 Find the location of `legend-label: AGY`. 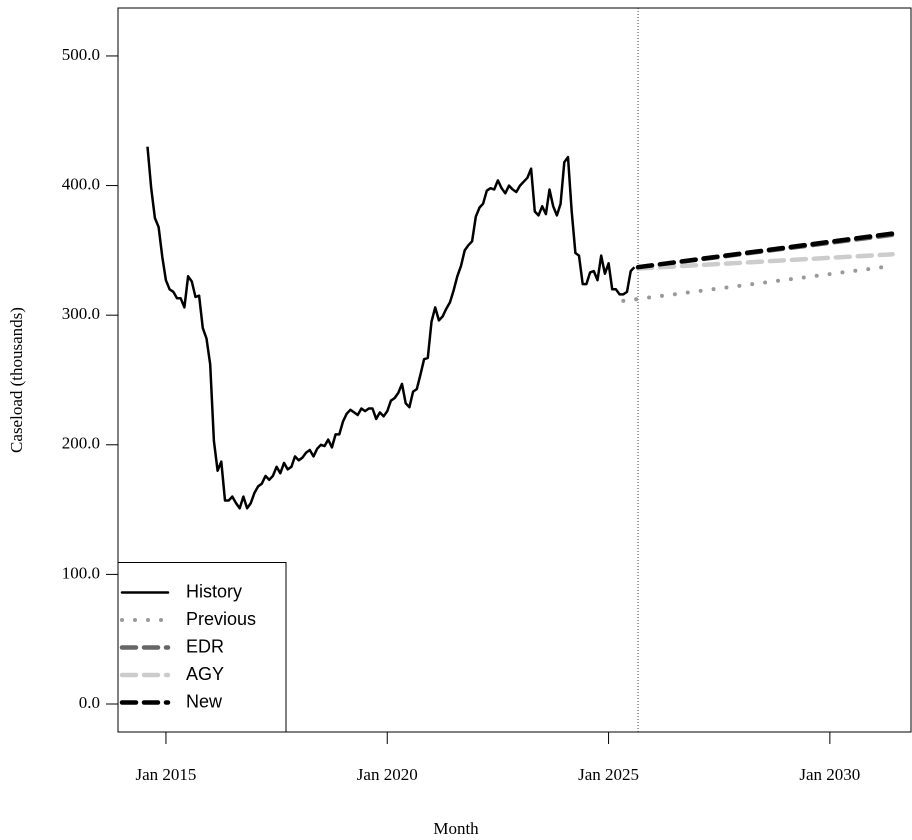

legend-label: AGY is located at coordinates (205, 674).